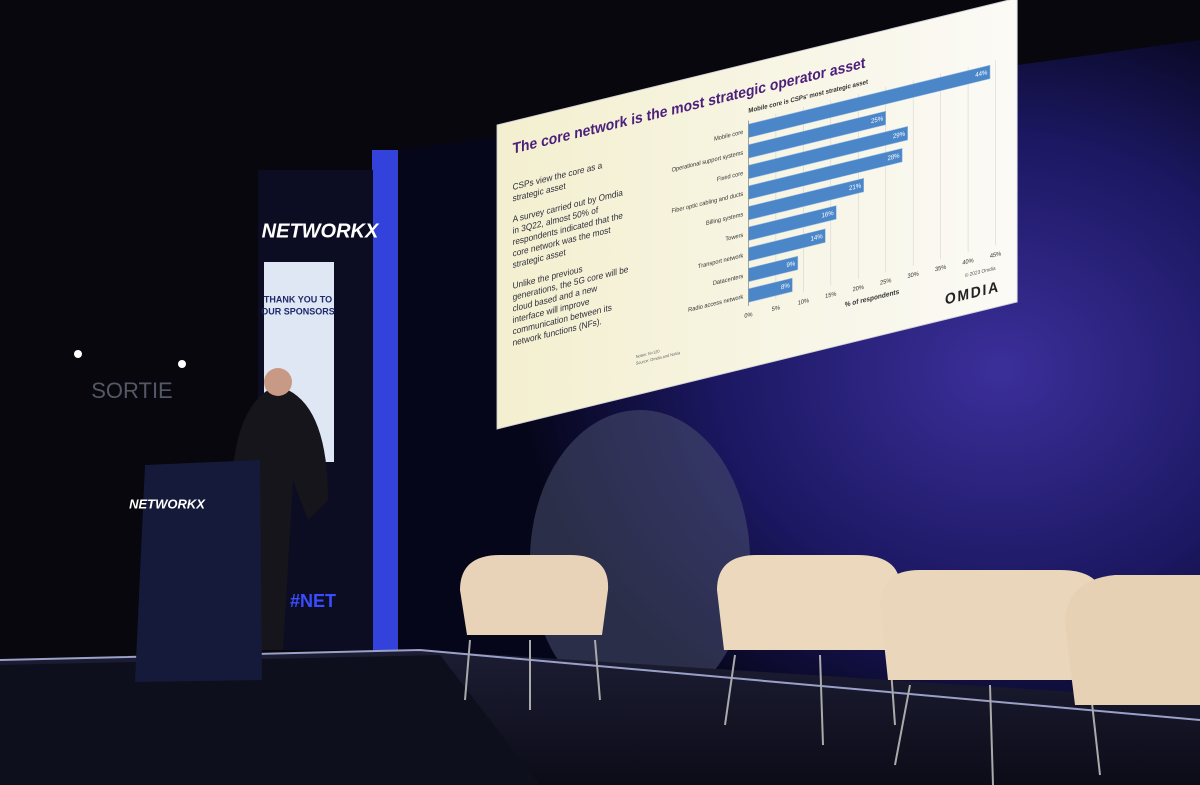 Image resolution: width=1200 pixels, height=785 pixels. I want to click on value-label: 25%, so click(877, 120).